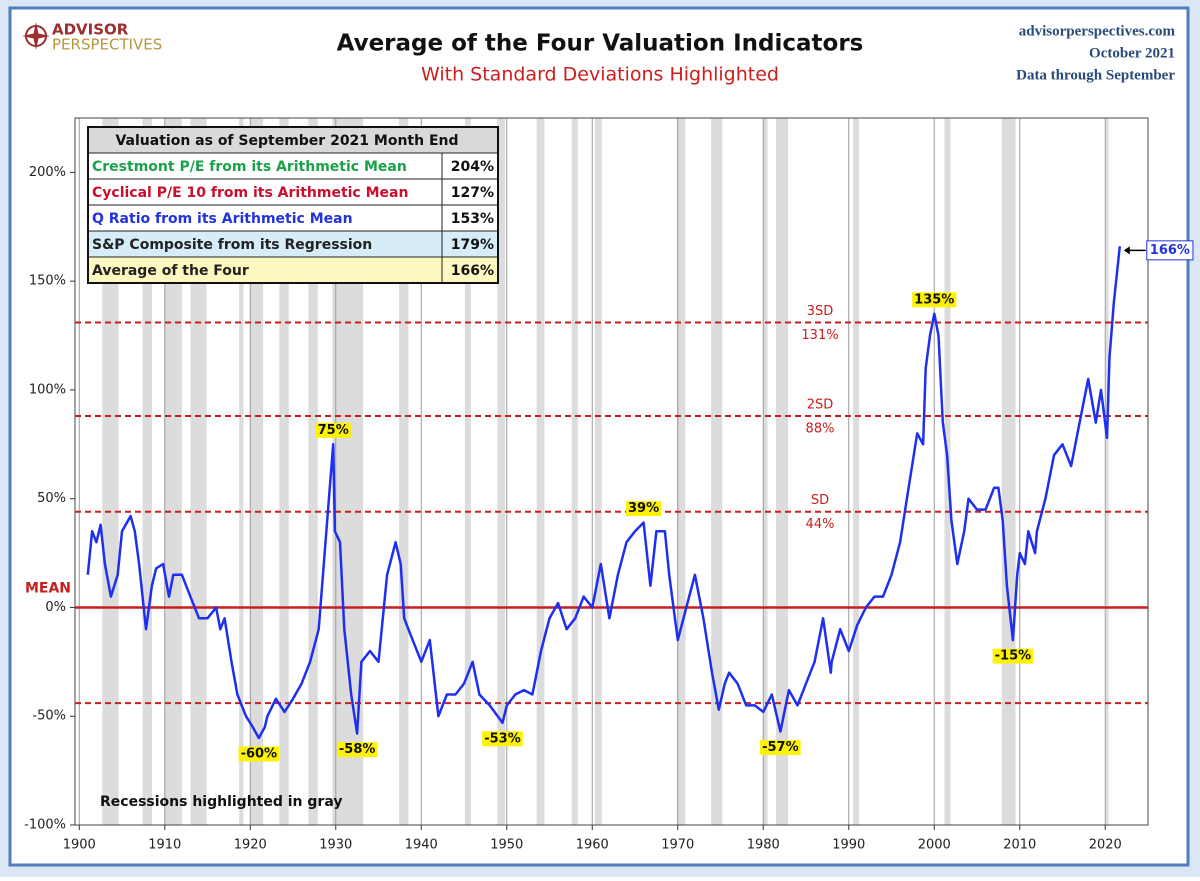 The image size is (1200, 881). Describe the element at coordinates (820, 405) in the screenshot. I see `sd-label: 2SD` at that location.